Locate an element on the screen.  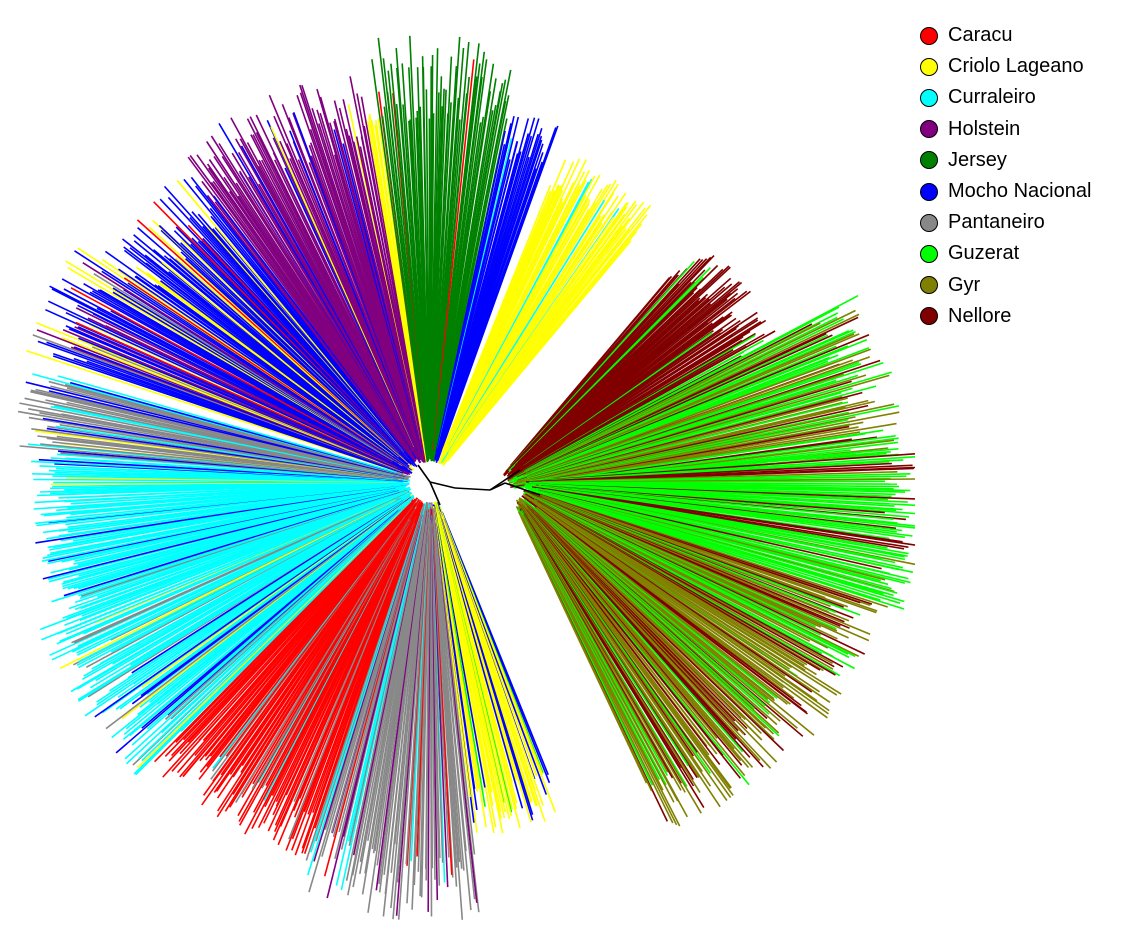
legend-item-mocho-nacional: Mocho Nacional is located at coordinates (1005, 191).